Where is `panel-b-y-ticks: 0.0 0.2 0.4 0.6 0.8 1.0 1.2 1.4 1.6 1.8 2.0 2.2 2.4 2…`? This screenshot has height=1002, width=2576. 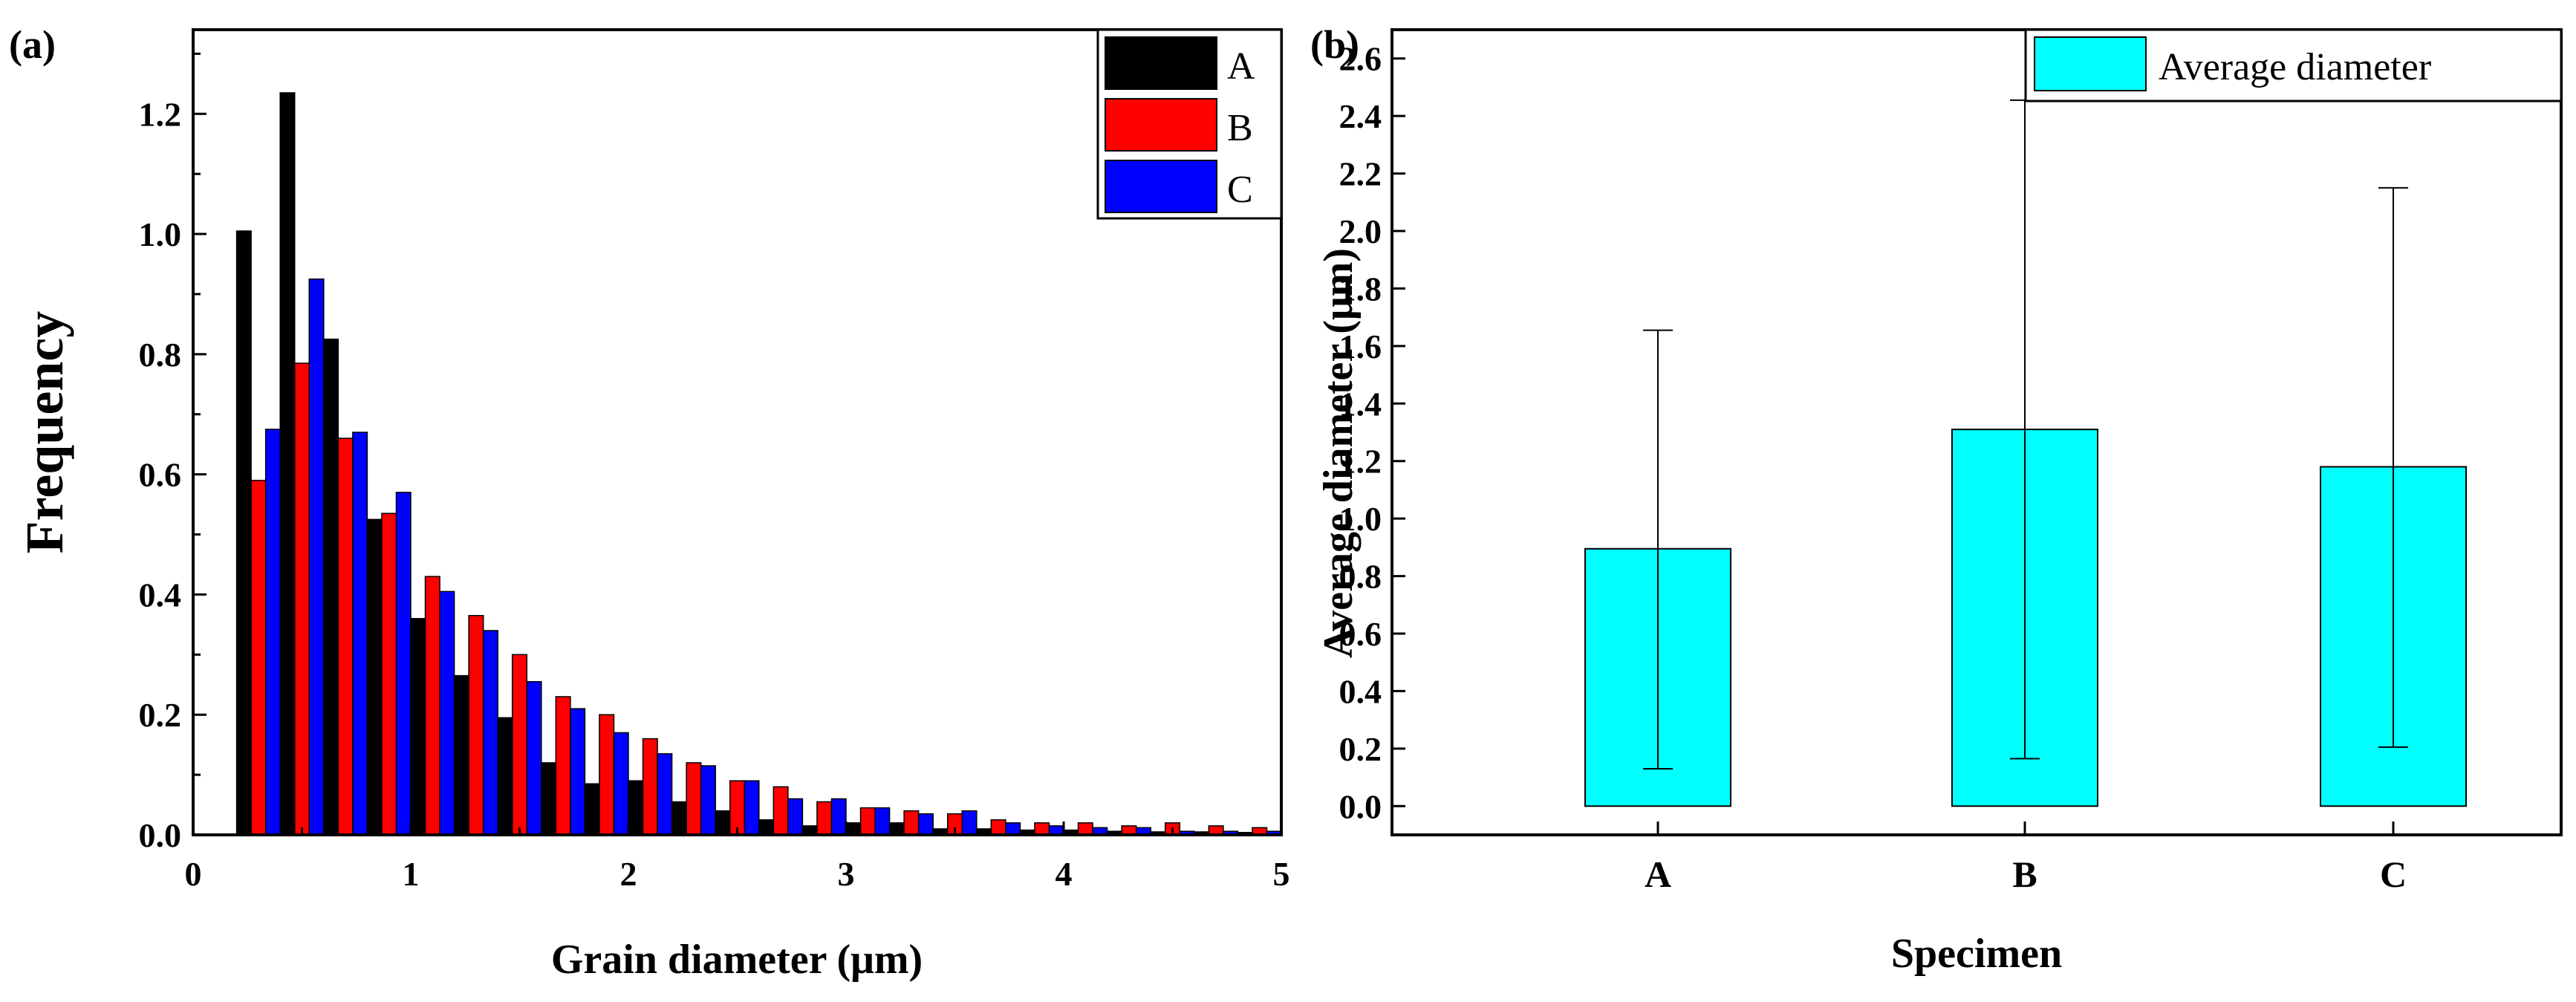
panel-b-y-ticks: 0.0 0.2 0.4 0.6 0.8 1.0 1.2 1.4 1.6 1.8 2.0 2.2 2.4 2… is located at coordinates (1372, 432).